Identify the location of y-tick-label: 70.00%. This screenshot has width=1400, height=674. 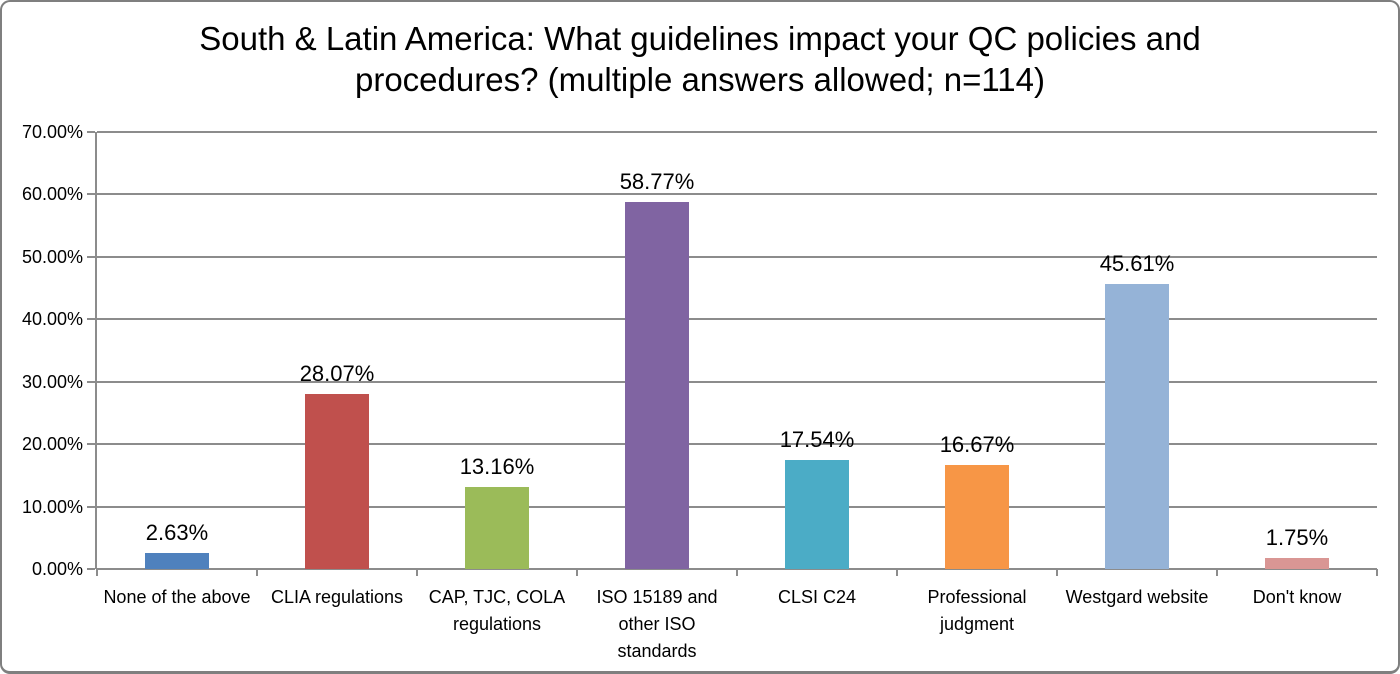
(52, 132).